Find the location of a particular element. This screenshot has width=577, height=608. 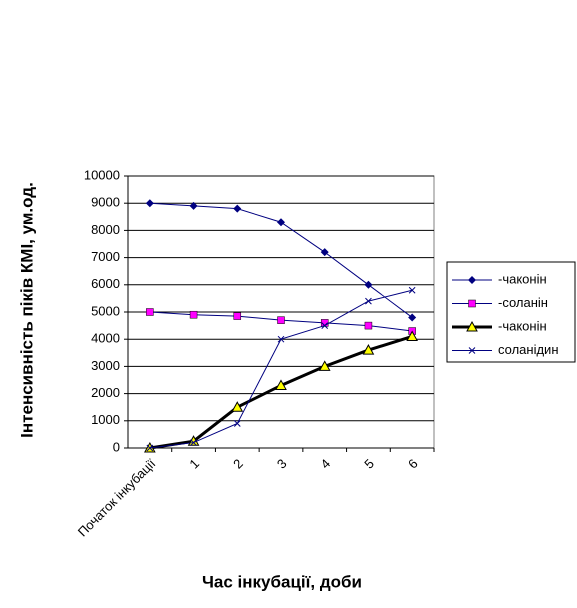

y-tick-label: 4000 is located at coordinates (105, 338).